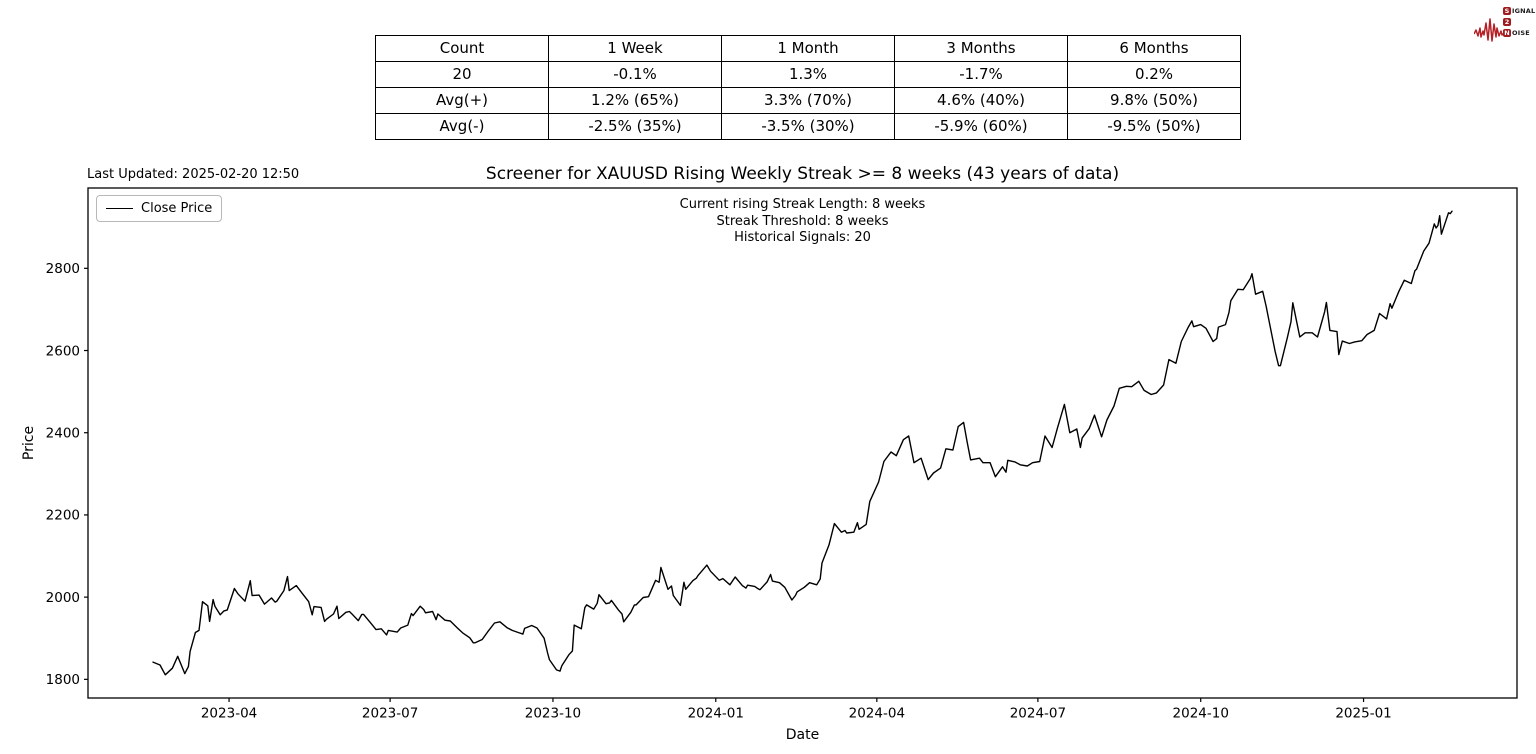  What do you see at coordinates (119, 208) in the screenshot?
I see `legend-line-sample` at bounding box center [119, 208].